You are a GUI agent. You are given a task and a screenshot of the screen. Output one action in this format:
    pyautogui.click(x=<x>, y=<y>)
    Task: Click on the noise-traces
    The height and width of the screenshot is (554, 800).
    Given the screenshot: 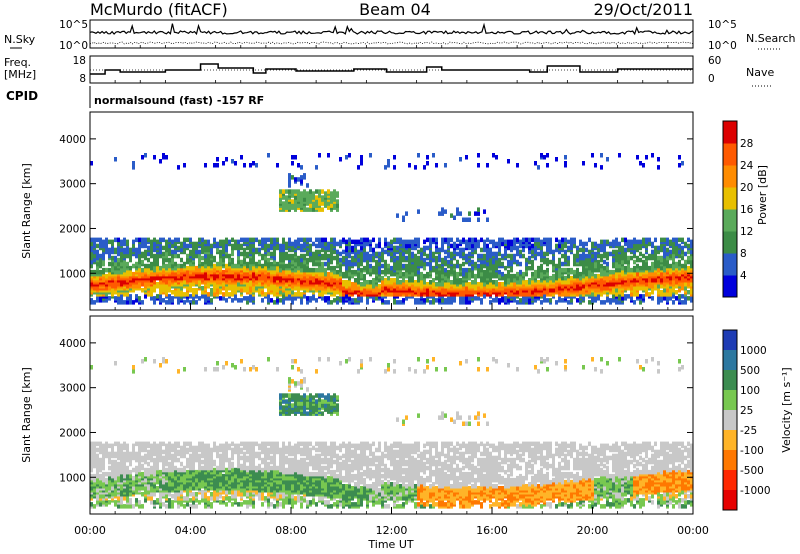 What is the action you would take?
    pyautogui.click(x=391, y=33)
    